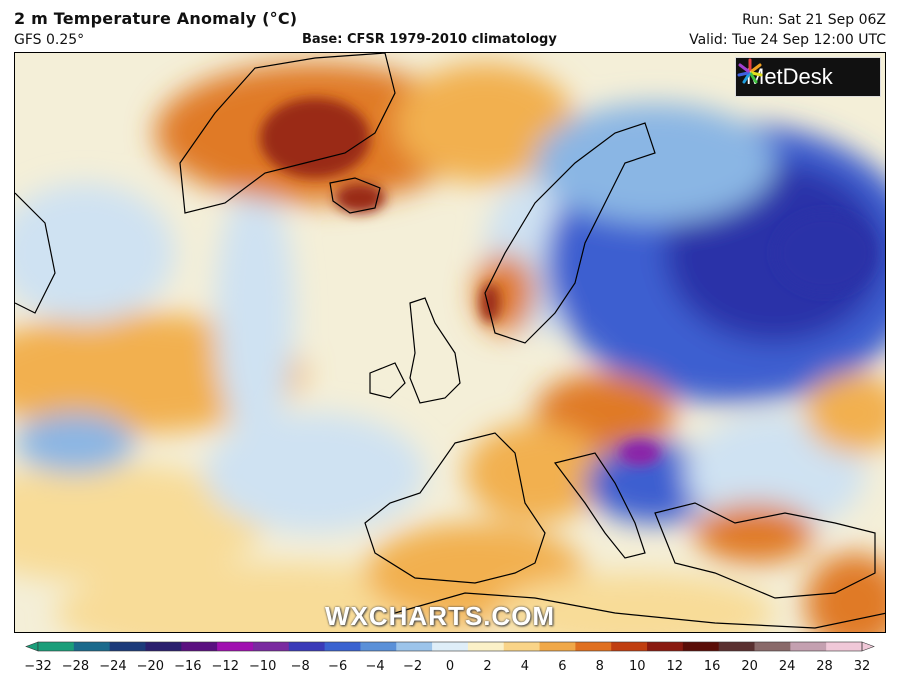 The width and height of the screenshot is (900, 689). Describe the element at coordinates (525, 666) in the screenshot. I see `legend-tick-label: 4` at that location.